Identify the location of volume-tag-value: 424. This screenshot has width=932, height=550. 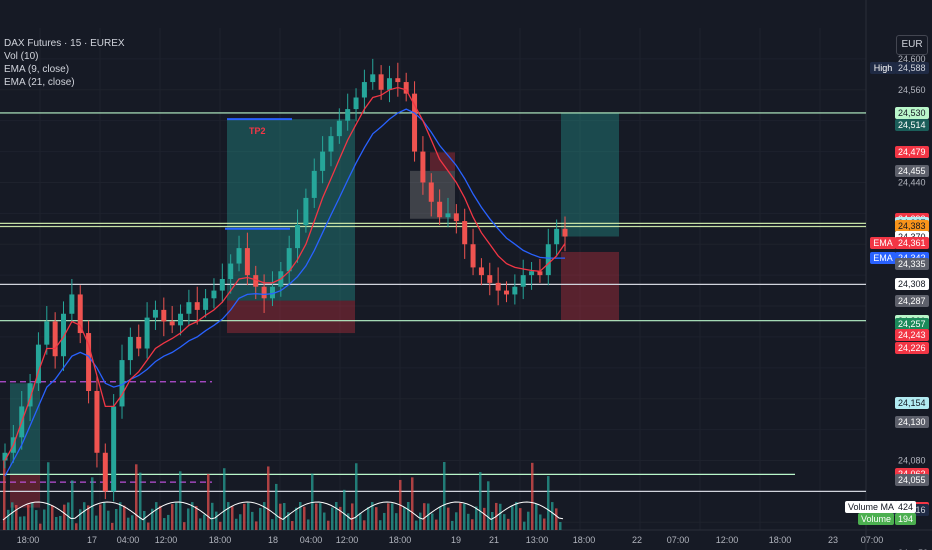
(906, 507).